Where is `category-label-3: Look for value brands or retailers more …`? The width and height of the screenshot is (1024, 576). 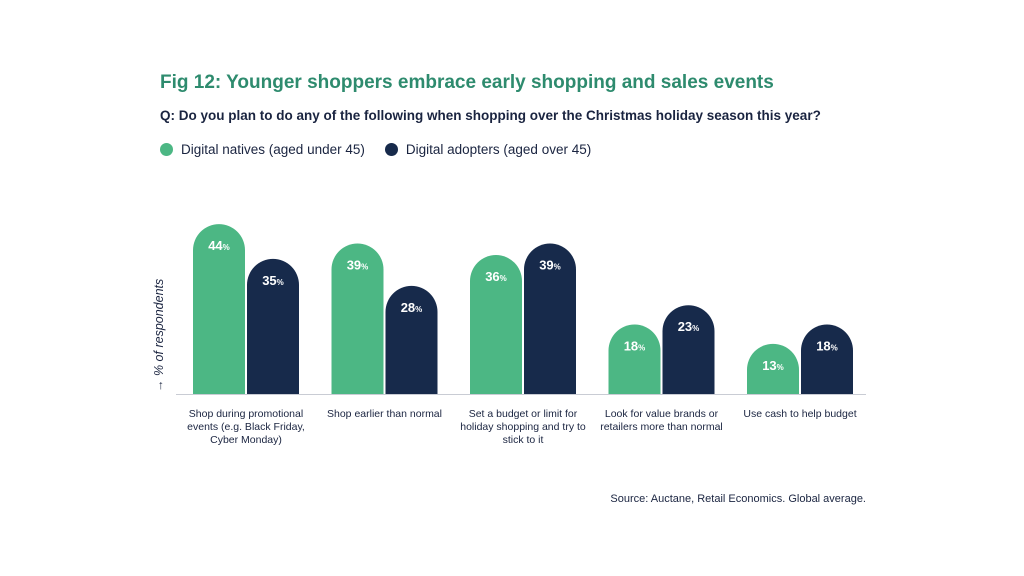
category-label-3: Look for value brands or retailers more … is located at coordinates (661, 420).